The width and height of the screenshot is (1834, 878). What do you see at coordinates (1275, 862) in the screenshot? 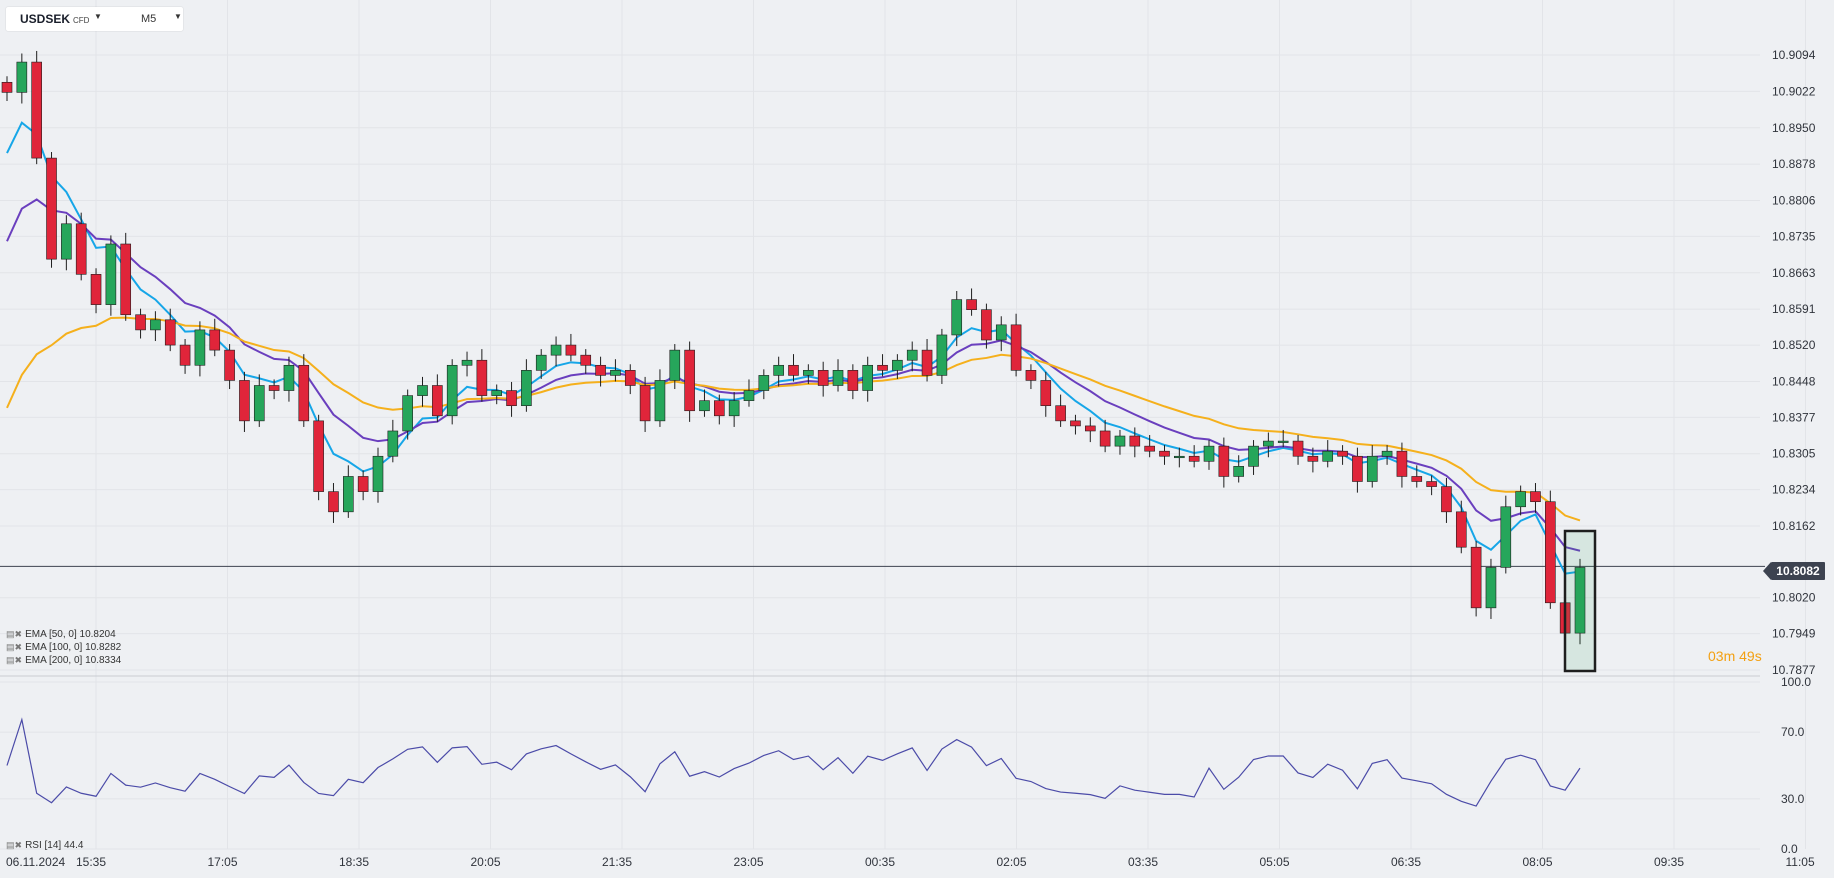
I see `x-tick-label: 05:05` at bounding box center [1275, 862].